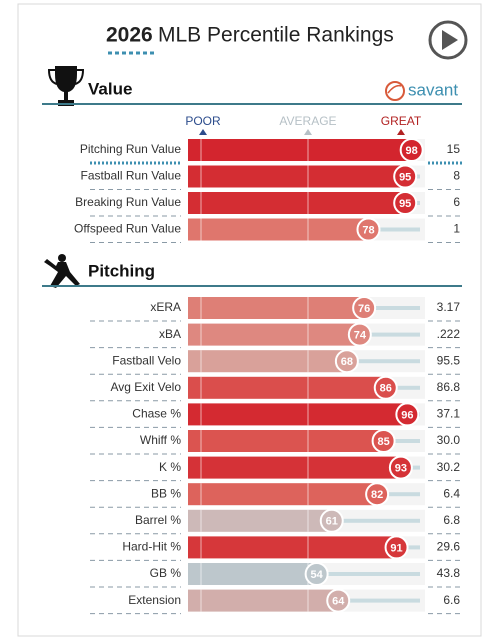 The image size is (500, 643). I want to click on percentile-value: 93, so click(401, 469).